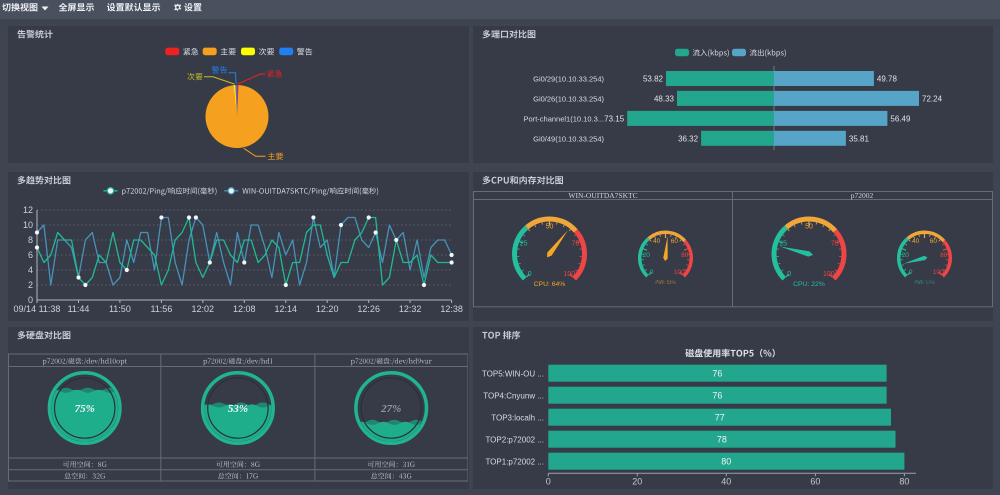 The image size is (1000, 495). What do you see at coordinates (327, 309) in the screenshot?
I see `svg-text: 12:20` at bounding box center [327, 309].